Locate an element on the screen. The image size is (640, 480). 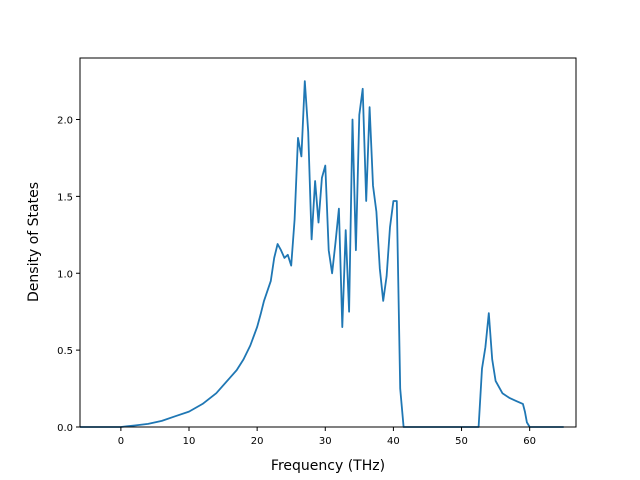
x-tick-label: 0 is located at coordinates (121, 441).